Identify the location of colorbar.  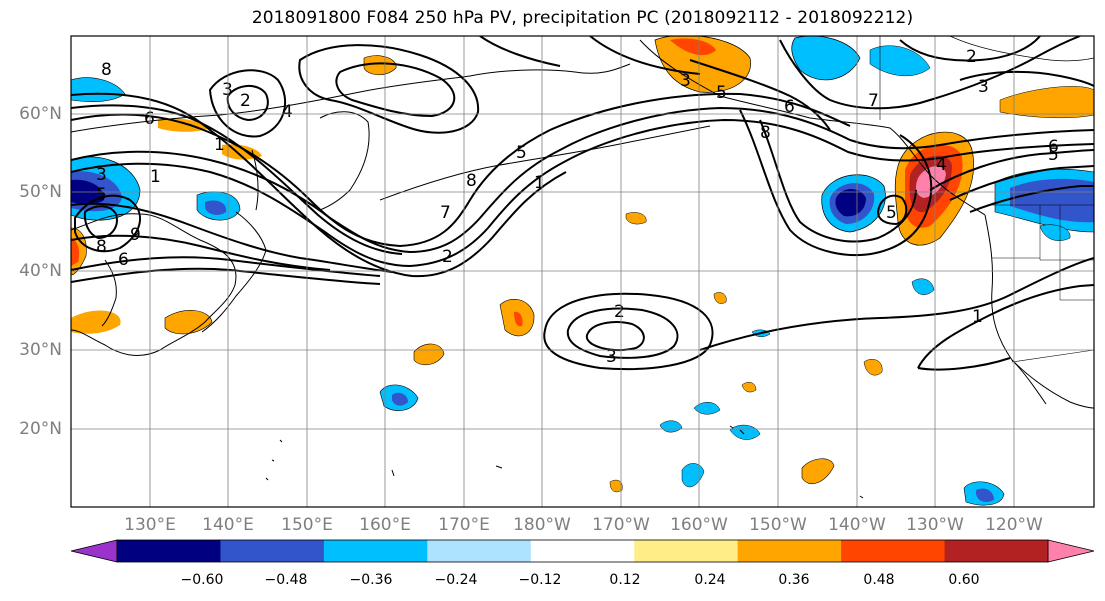
(582, 551).